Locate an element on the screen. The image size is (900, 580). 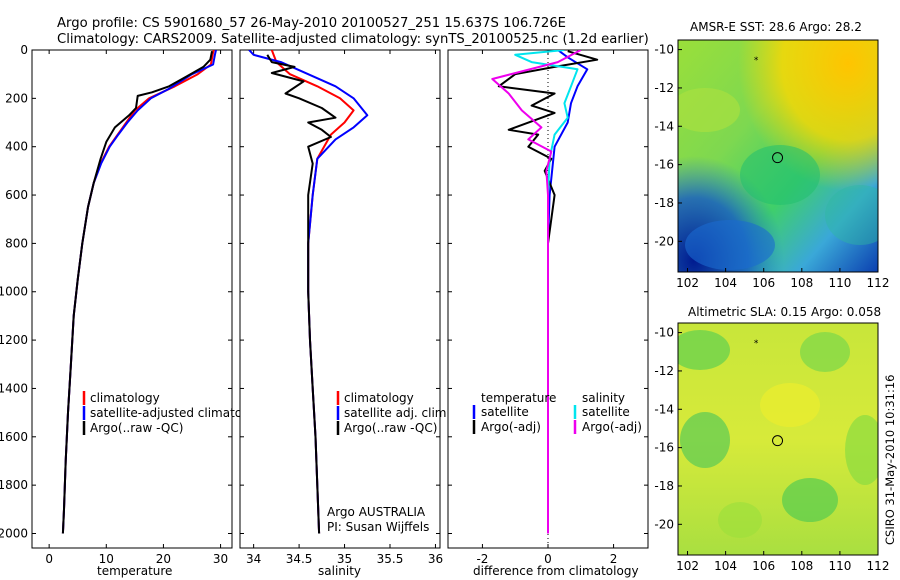
sla-map-ticks: 102 104 106 108 110 112 -10 -12 -14 -16 -18 -20 is located at coordinates (771, 449).